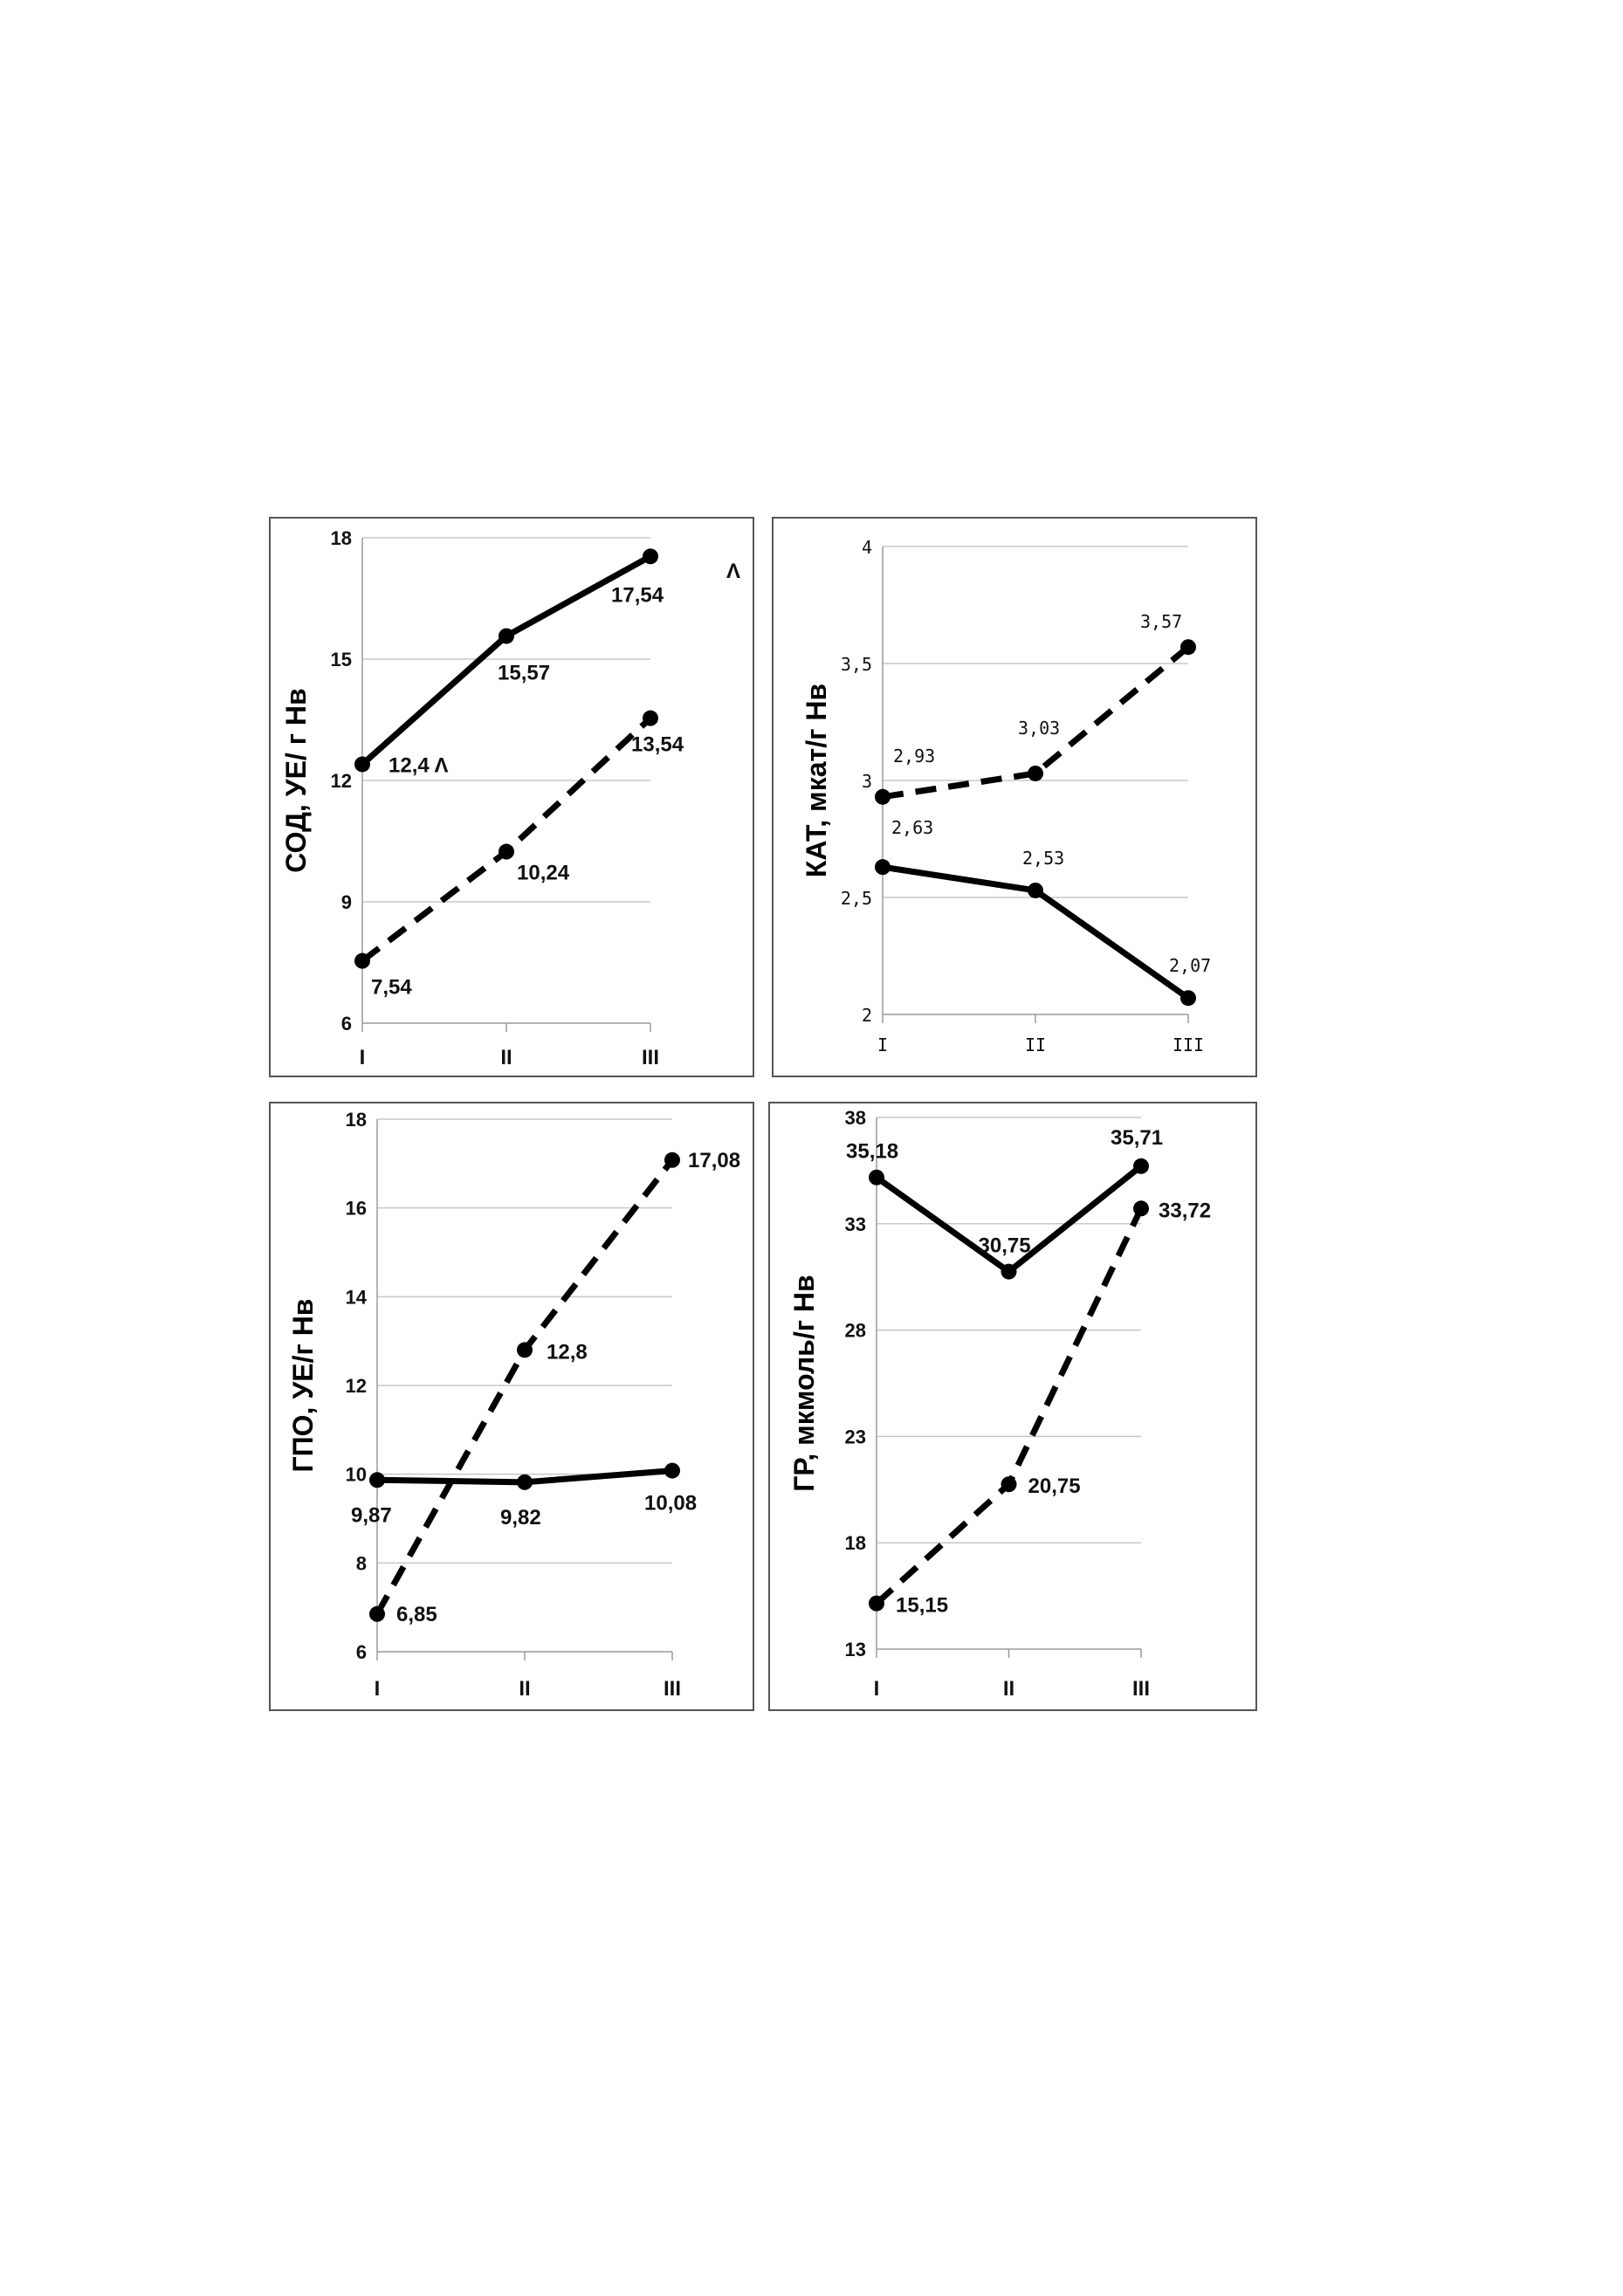 The width and height of the screenshot is (1623, 2296). What do you see at coordinates (855, 1224) in the screenshot?
I see `y-tick-label: 33` at bounding box center [855, 1224].